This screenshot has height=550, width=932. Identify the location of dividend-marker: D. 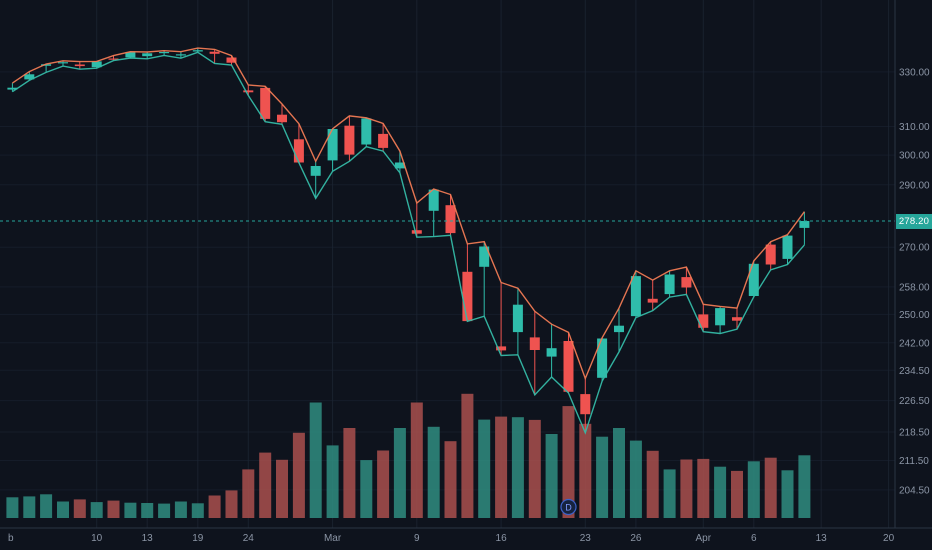
(568, 507).